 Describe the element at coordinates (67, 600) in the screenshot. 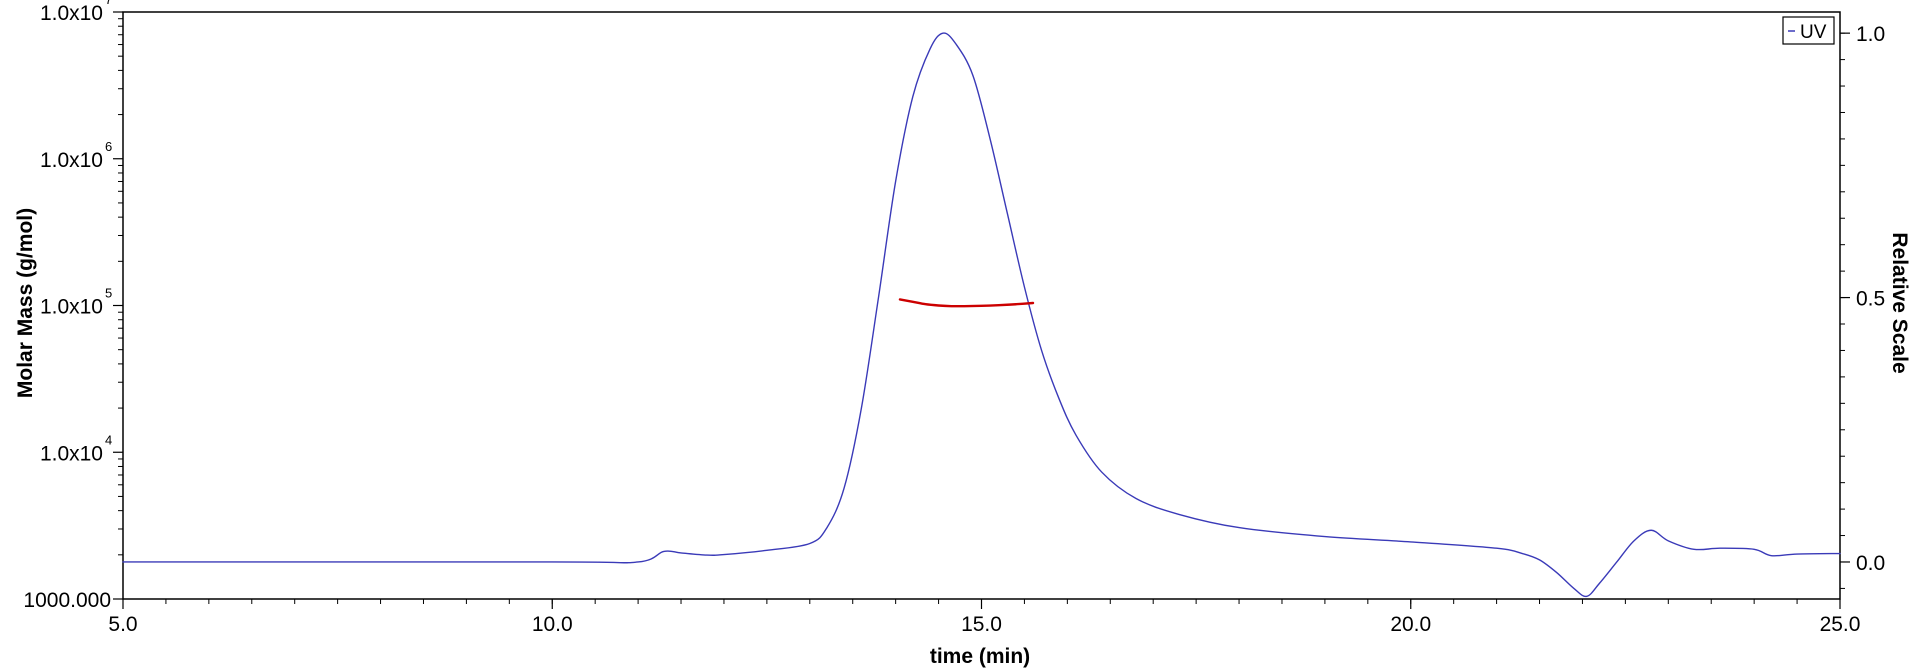

I see `left-tick-label: 1000.000` at that location.